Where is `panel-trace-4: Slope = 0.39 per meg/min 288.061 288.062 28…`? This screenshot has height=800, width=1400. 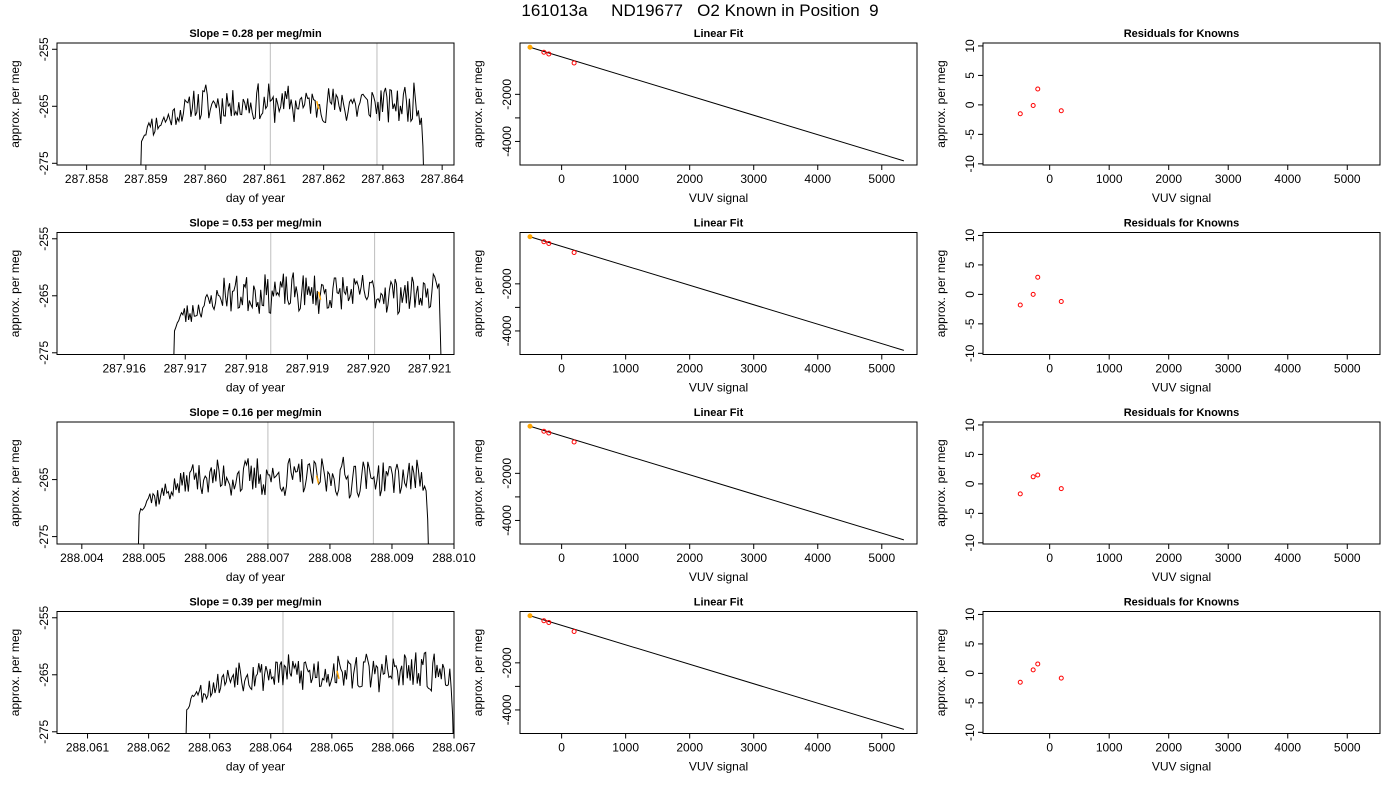 panel-trace-4: Slope = 0.39 per meg/min 288.061 288.062 28… is located at coordinates (242, 685).